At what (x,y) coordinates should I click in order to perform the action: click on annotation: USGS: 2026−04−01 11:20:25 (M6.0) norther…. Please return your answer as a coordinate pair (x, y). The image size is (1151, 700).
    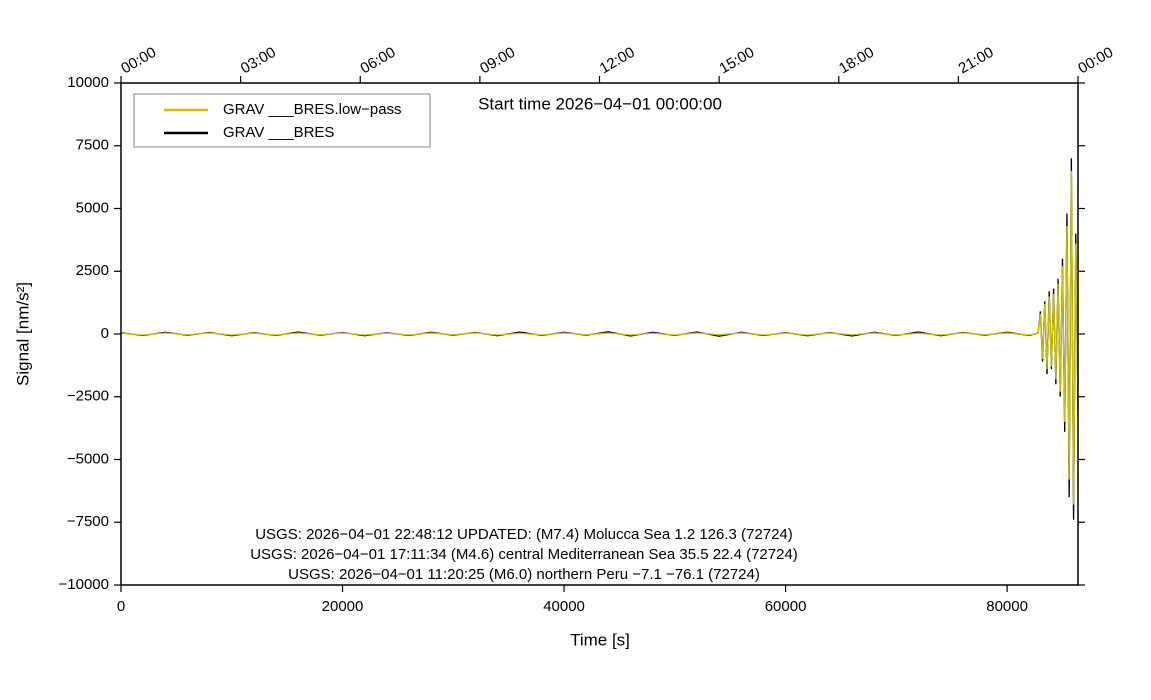
    Looking at the image, I should click on (524, 574).